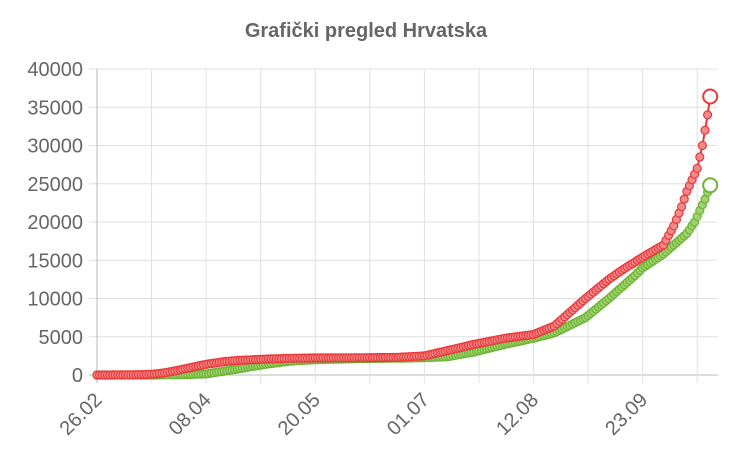 The image size is (732, 450). Describe the element at coordinates (77, 376) in the screenshot. I see `y-tick-label: 0` at that location.